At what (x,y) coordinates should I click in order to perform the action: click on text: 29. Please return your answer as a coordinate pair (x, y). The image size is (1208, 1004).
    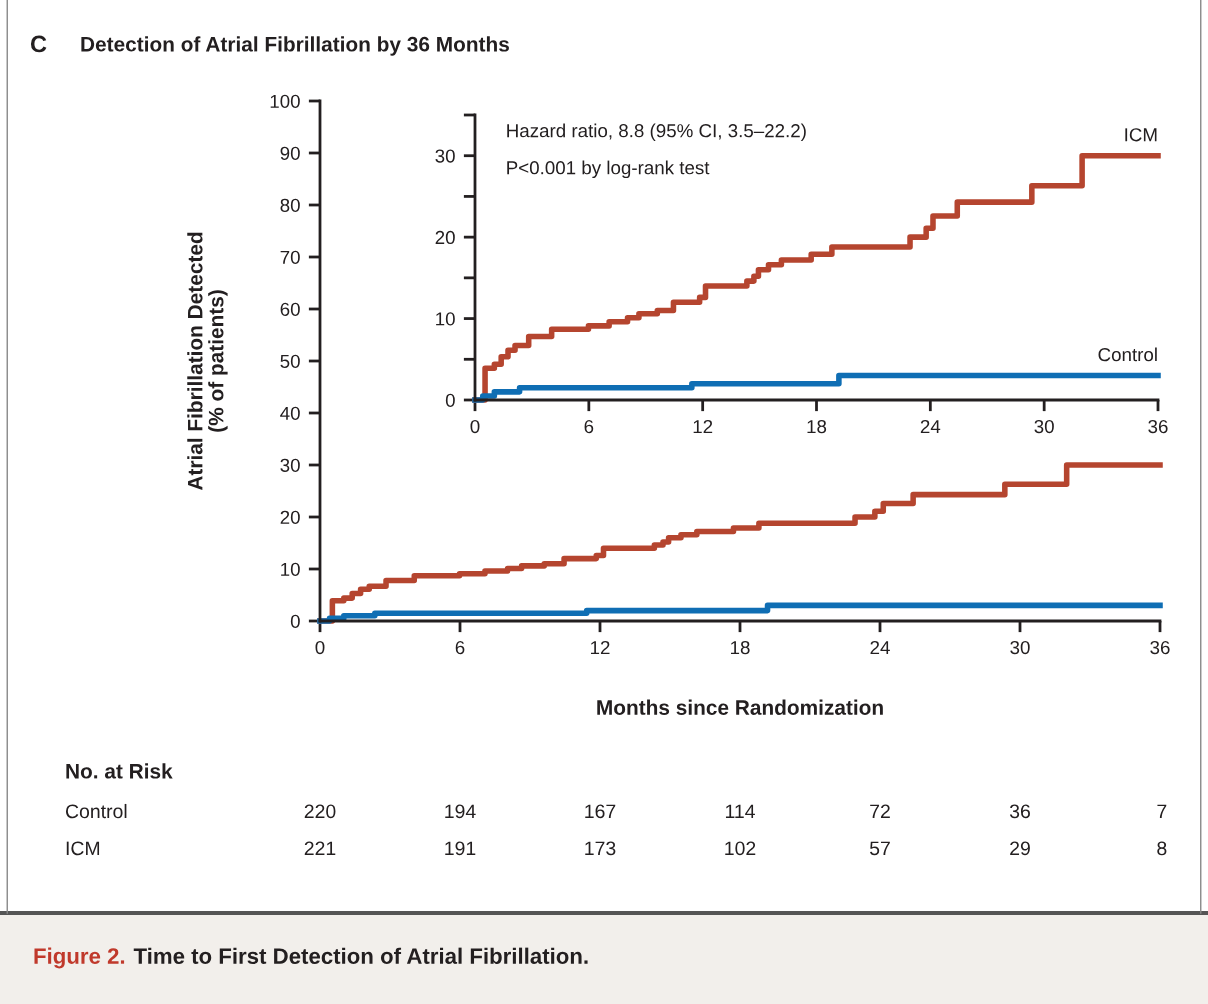
    Looking at the image, I should click on (1020, 848).